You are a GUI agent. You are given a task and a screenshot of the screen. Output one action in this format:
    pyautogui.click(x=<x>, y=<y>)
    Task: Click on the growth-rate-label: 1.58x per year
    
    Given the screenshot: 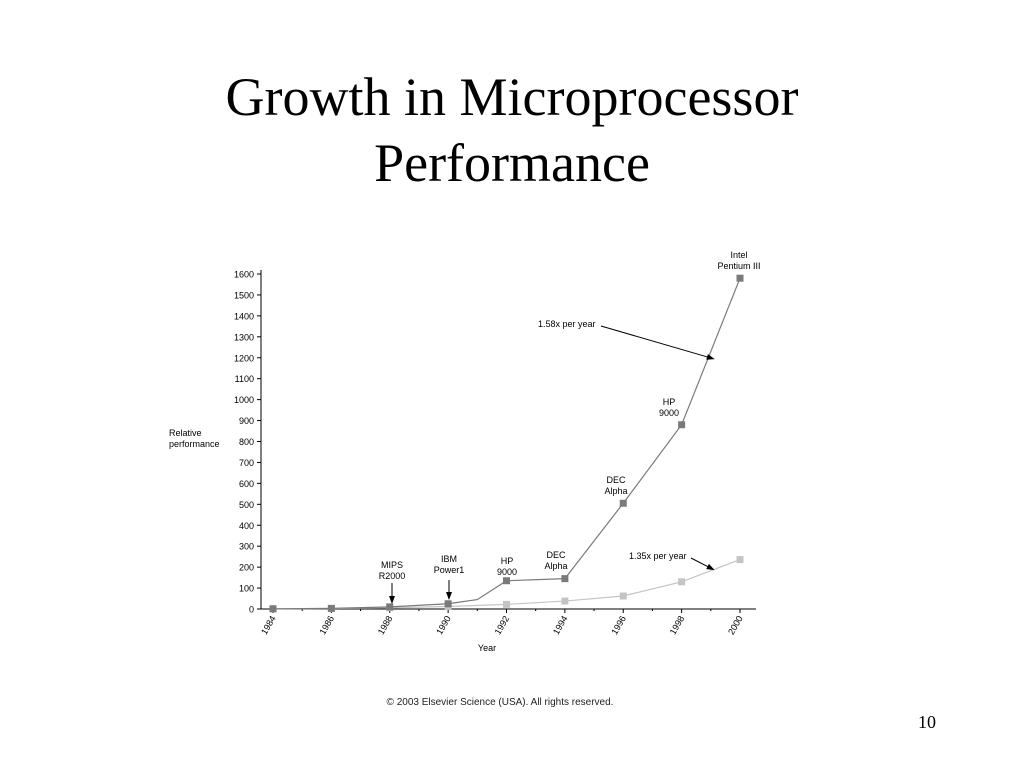 What is the action you would take?
    pyautogui.click(x=567, y=324)
    